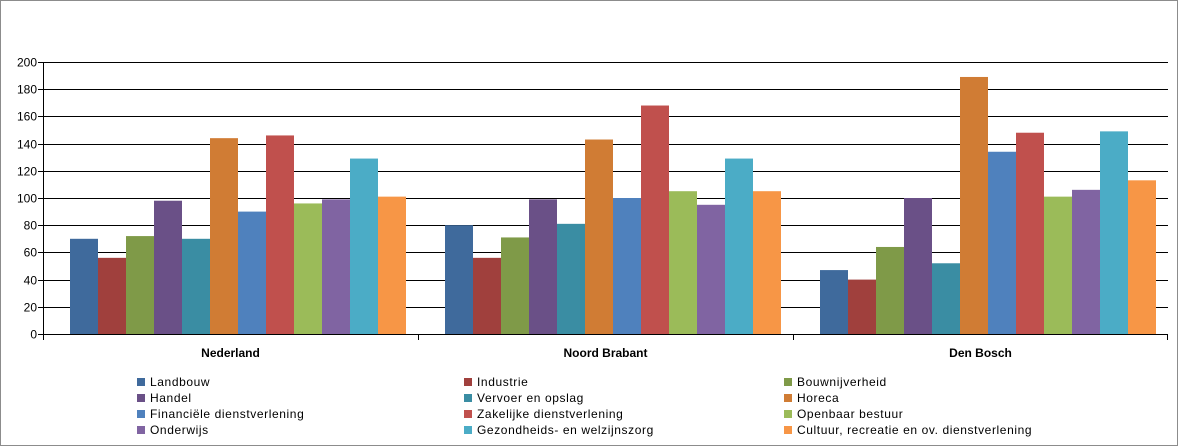 The image size is (1179, 447). Describe the element at coordinates (31, 308) in the screenshot. I see `y-tick-label: 20` at that location.